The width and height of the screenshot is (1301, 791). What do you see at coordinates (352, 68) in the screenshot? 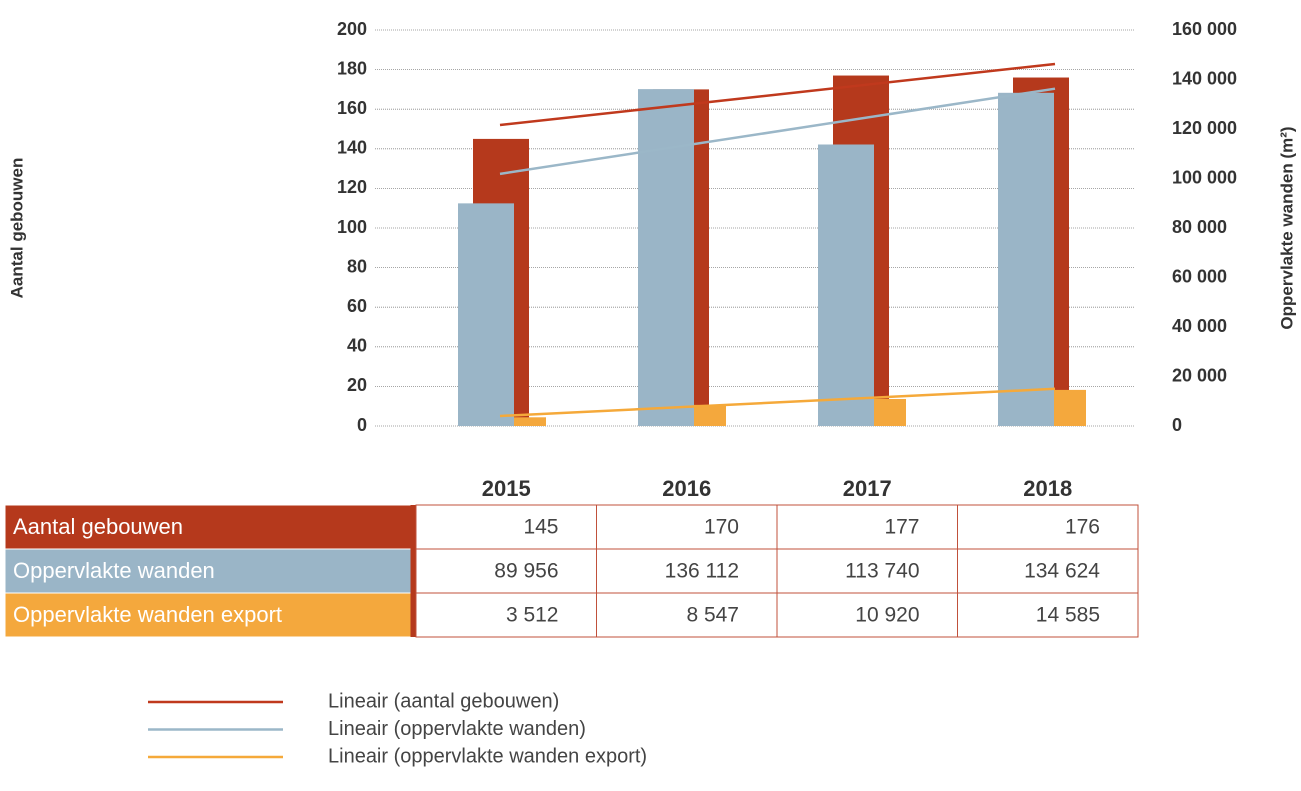
I see `y-tick-label: 180` at bounding box center [352, 68].